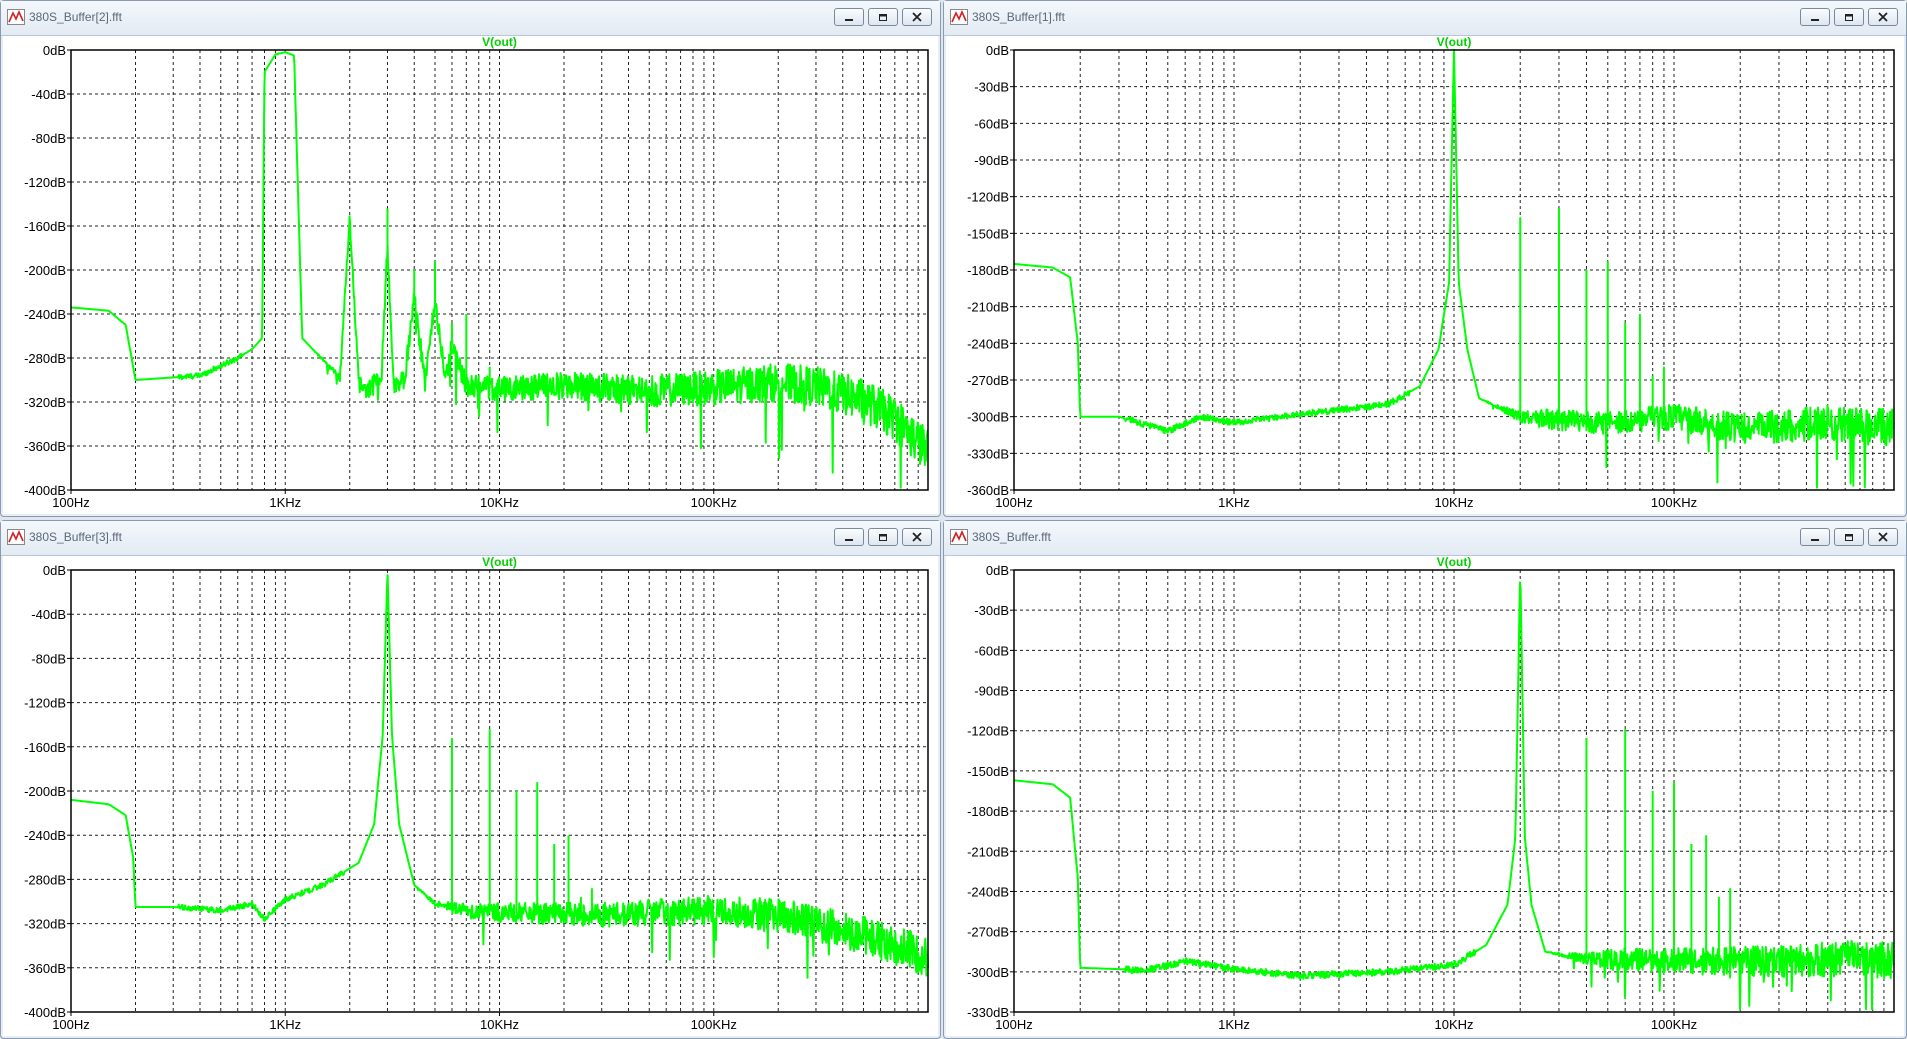  Describe the element at coordinates (75, 537) in the screenshot. I see `window-title: 380S_Buffer[3].fft` at that location.